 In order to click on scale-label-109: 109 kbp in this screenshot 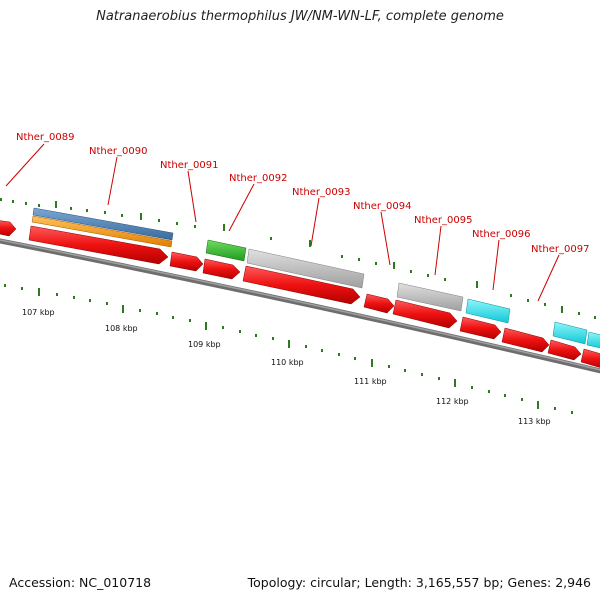, I will do `click(204, 344)`.